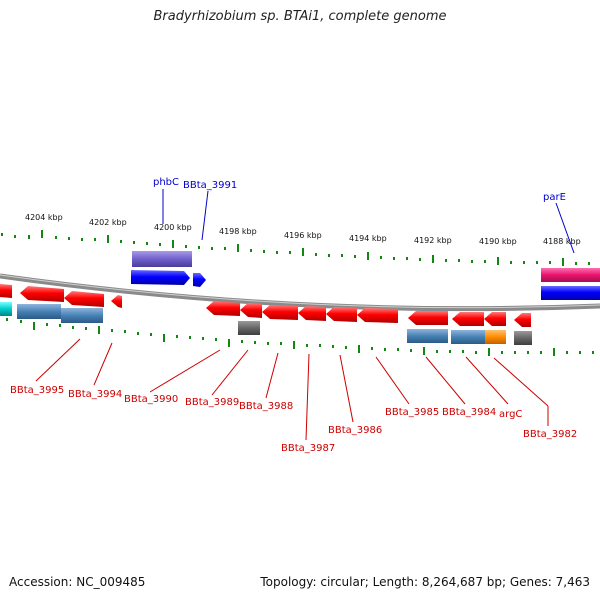 The image size is (600, 600). What do you see at coordinates (487, 380) in the screenshot?
I see `leader-argC` at bounding box center [487, 380].